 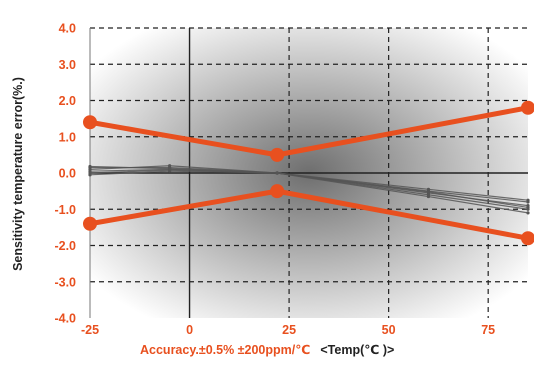 I want to click on y-axis-label-box: Sensitivity temperature error(%.), so click(x=18, y=174).